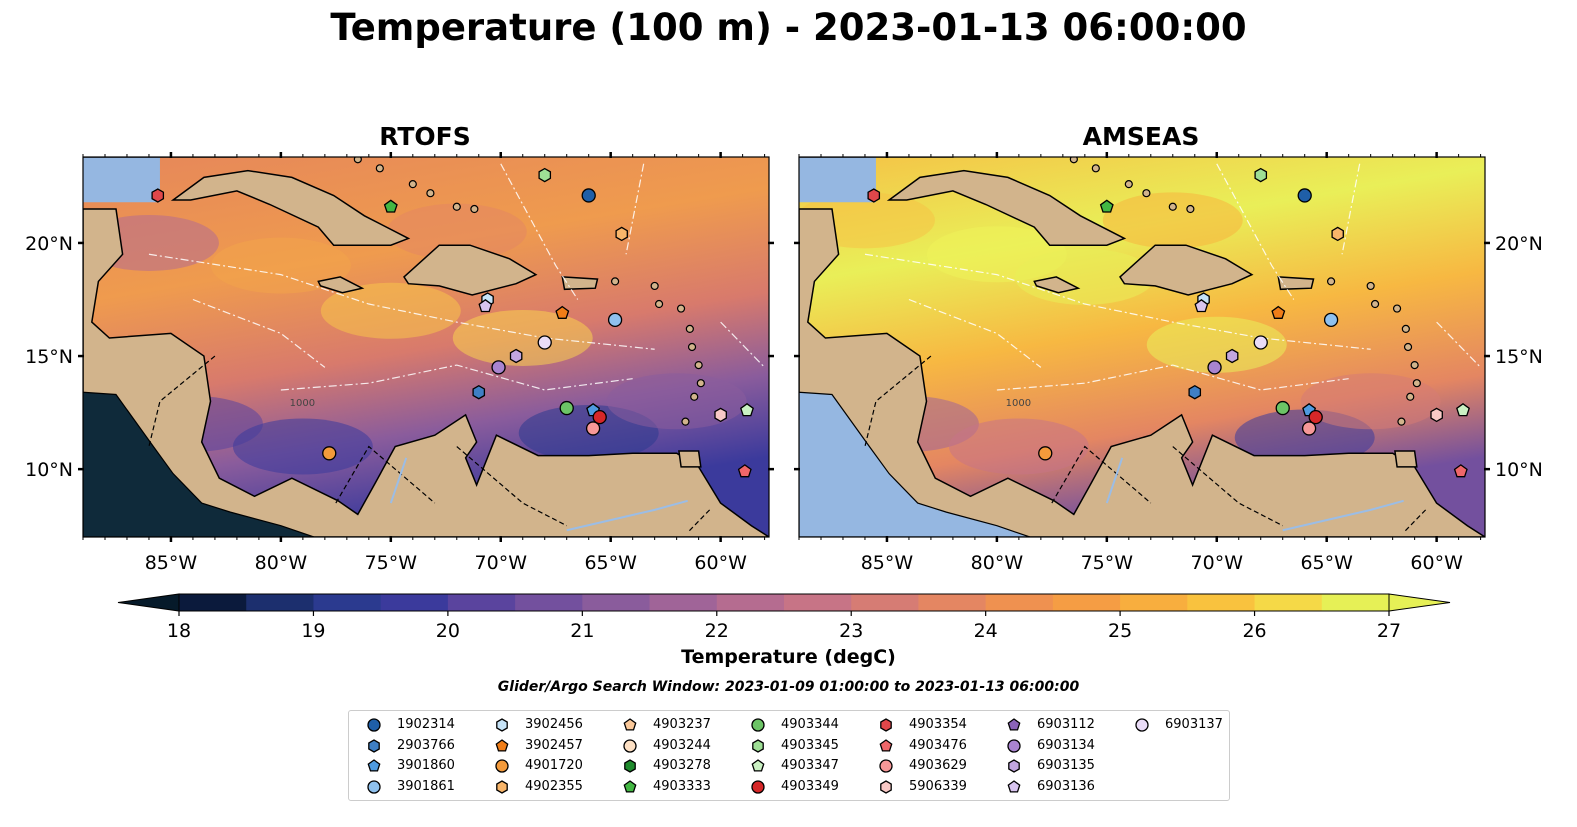  Describe the element at coordinates (290, 207) in the screenshot. I see `cuba-land` at that location.